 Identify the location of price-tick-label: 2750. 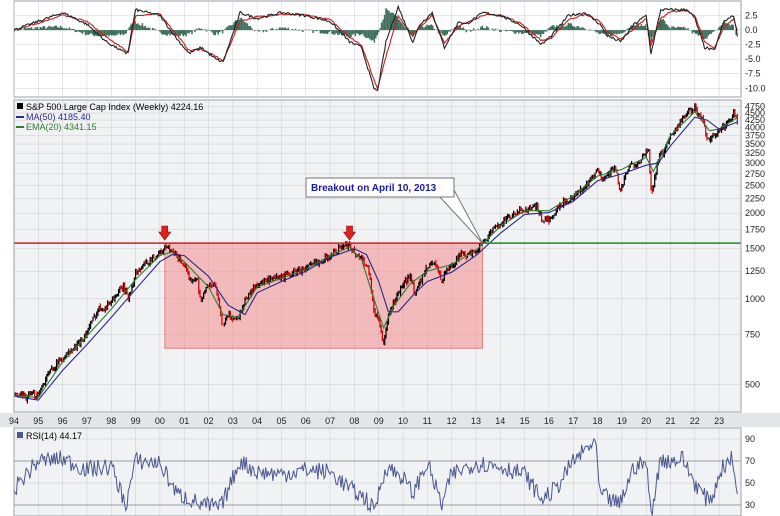
(755, 174).